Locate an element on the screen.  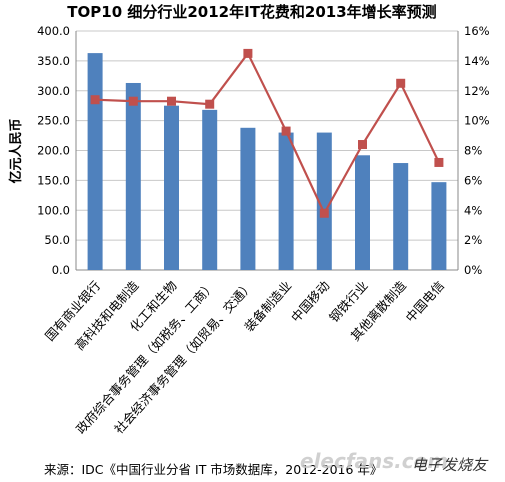
category-label: 中国电信 is located at coordinates (425, 301).